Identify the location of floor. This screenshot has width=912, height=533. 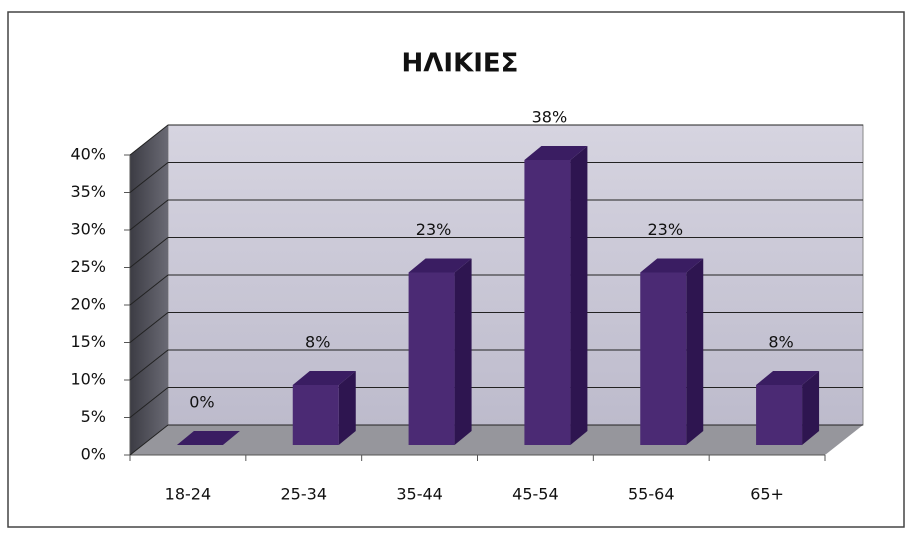
(496, 440).